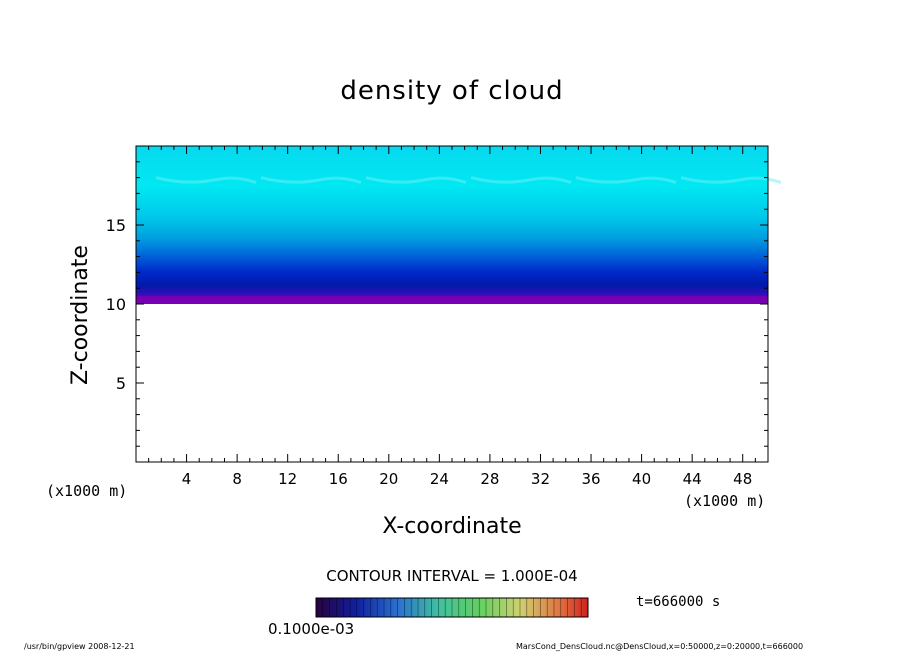  What do you see at coordinates (590, 479) in the screenshot?
I see `x-tick-label: 36` at bounding box center [590, 479].